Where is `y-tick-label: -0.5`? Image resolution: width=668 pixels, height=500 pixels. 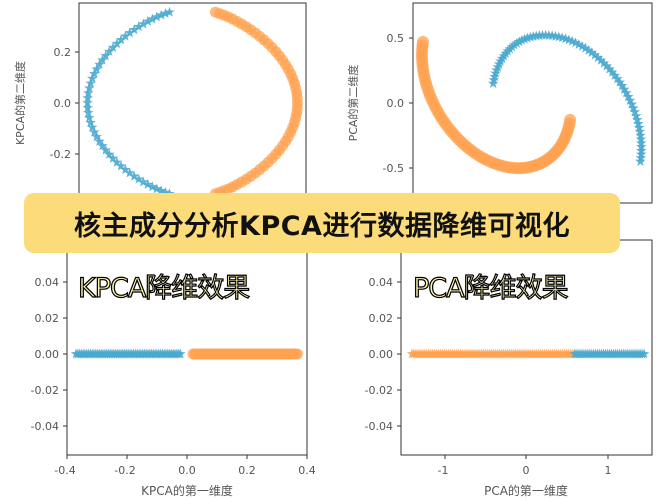
y-tick-label: -0.5 is located at coordinates (393, 168).